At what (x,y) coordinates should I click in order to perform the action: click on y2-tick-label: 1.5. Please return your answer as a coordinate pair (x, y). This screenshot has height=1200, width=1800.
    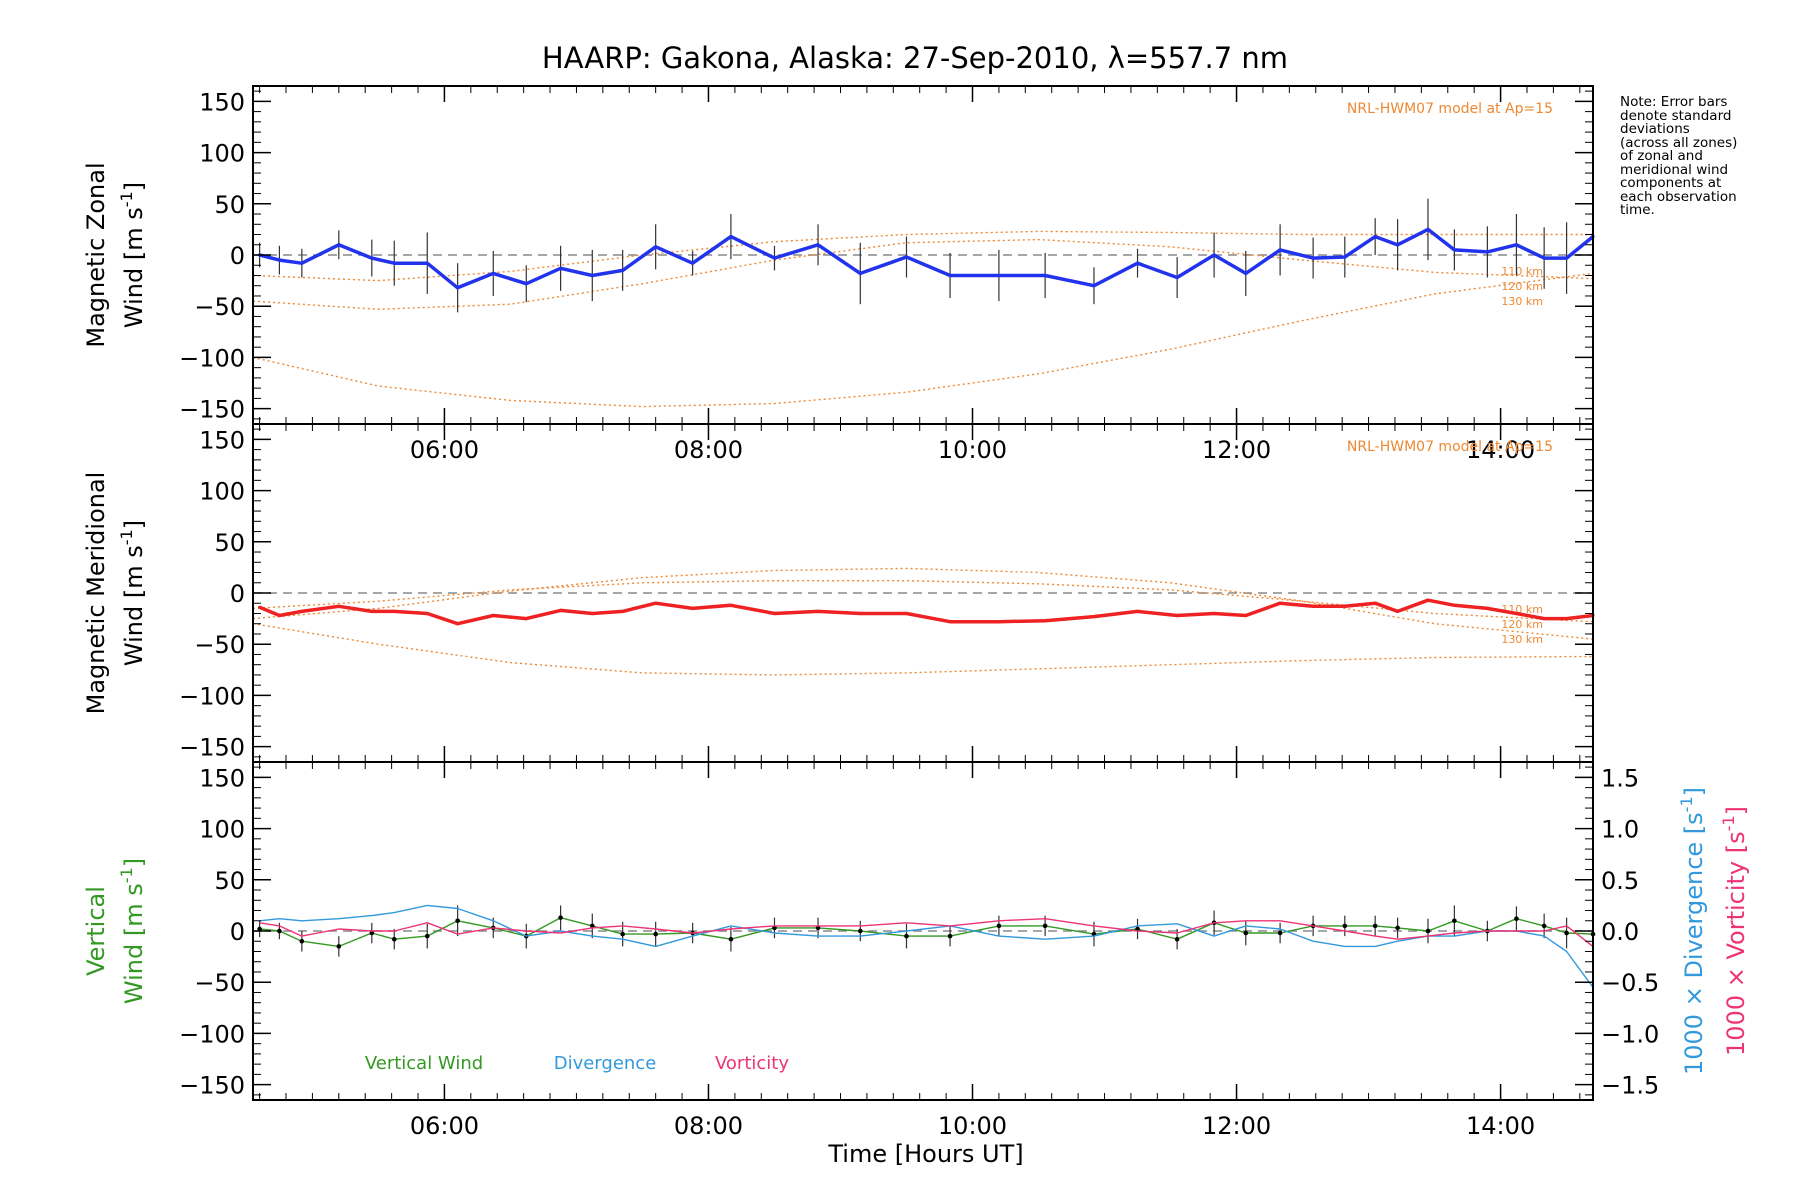
    Looking at the image, I should click on (1620, 778).